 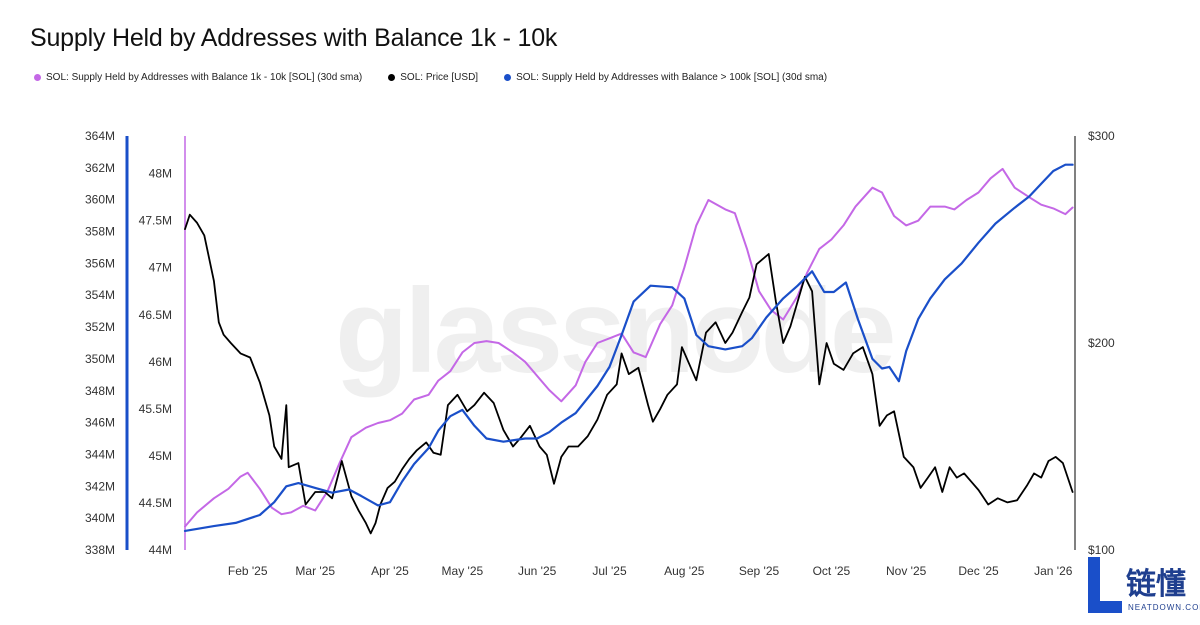 What do you see at coordinates (390, 571) in the screenshot?
I see `x-tick-label: Apr '25` at bounding box center [390, 571].